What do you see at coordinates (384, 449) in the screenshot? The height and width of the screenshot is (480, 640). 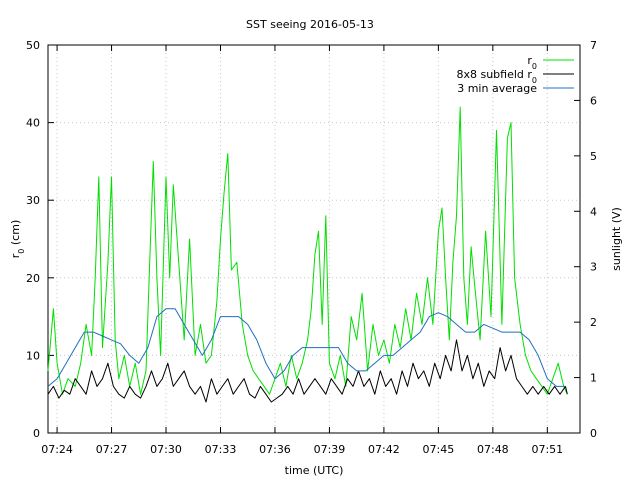 I see `x-tick-label: 07:42` at bounding box center [384, 449].